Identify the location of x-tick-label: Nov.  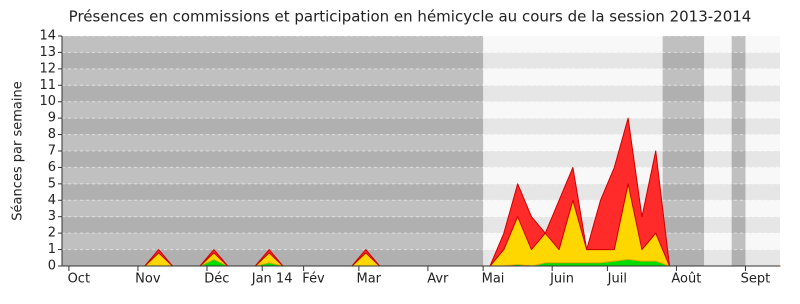
(148, 279).